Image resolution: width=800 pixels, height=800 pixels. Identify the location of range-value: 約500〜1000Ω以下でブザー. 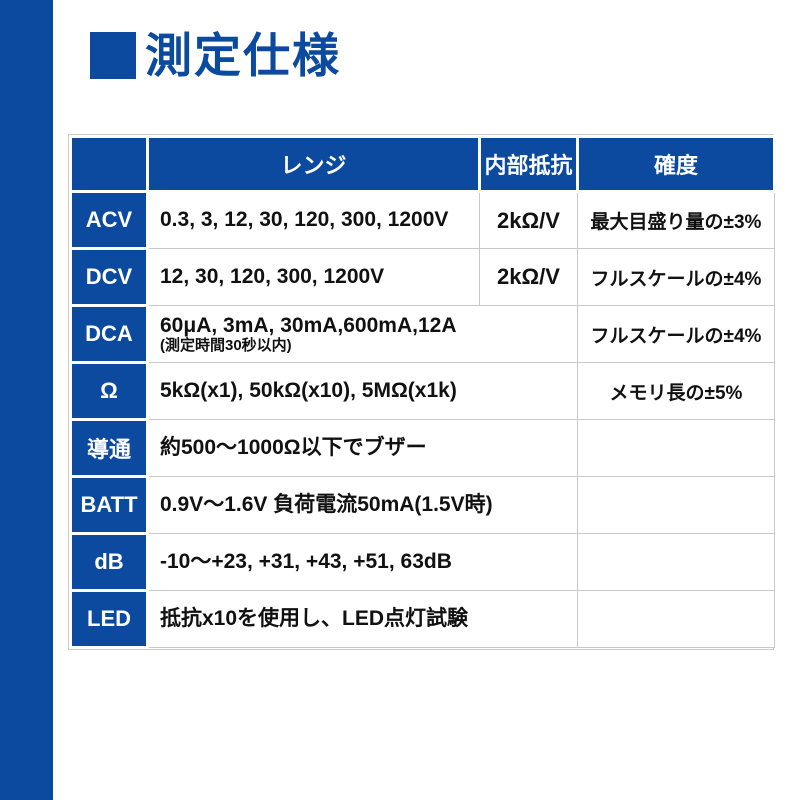
(293, 447).